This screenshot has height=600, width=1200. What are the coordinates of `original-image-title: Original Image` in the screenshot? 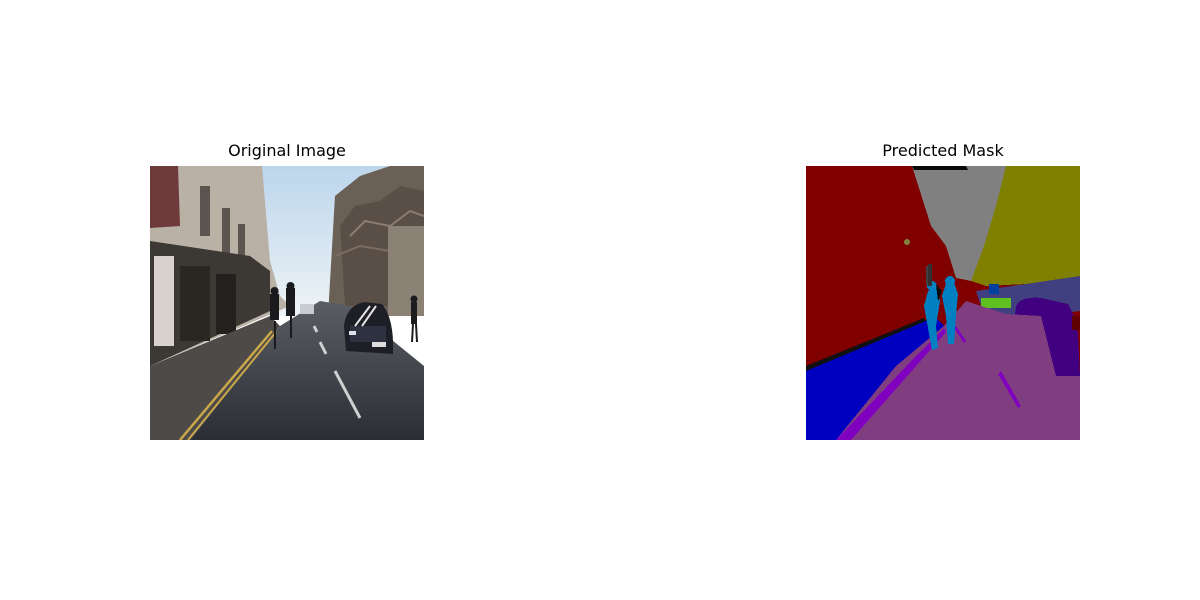 It's located at (287, 150).